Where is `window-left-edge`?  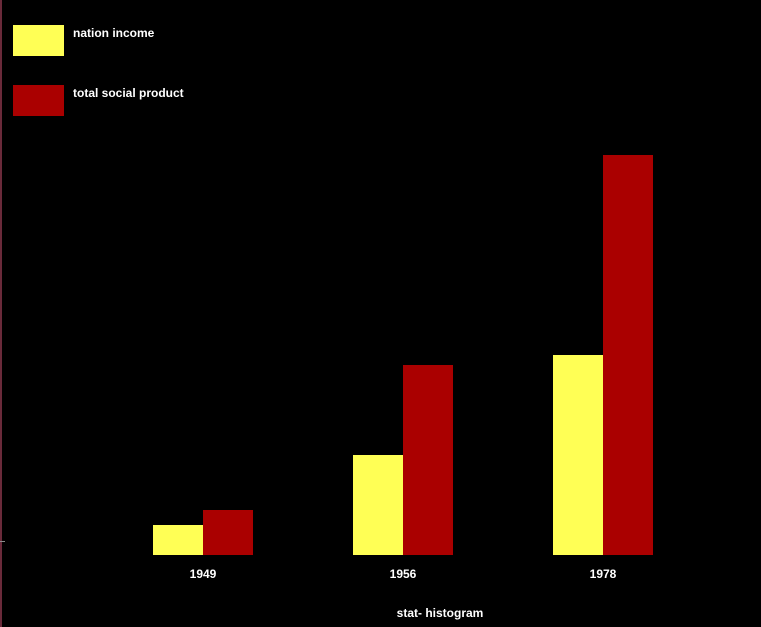 window-left-edge is located at coordinates (1, 313).